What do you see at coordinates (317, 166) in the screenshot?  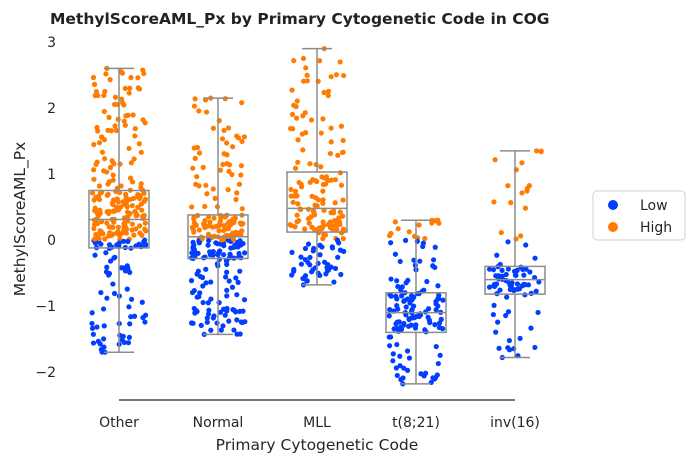 I see `box-mll` at bounding box center [317, 166].